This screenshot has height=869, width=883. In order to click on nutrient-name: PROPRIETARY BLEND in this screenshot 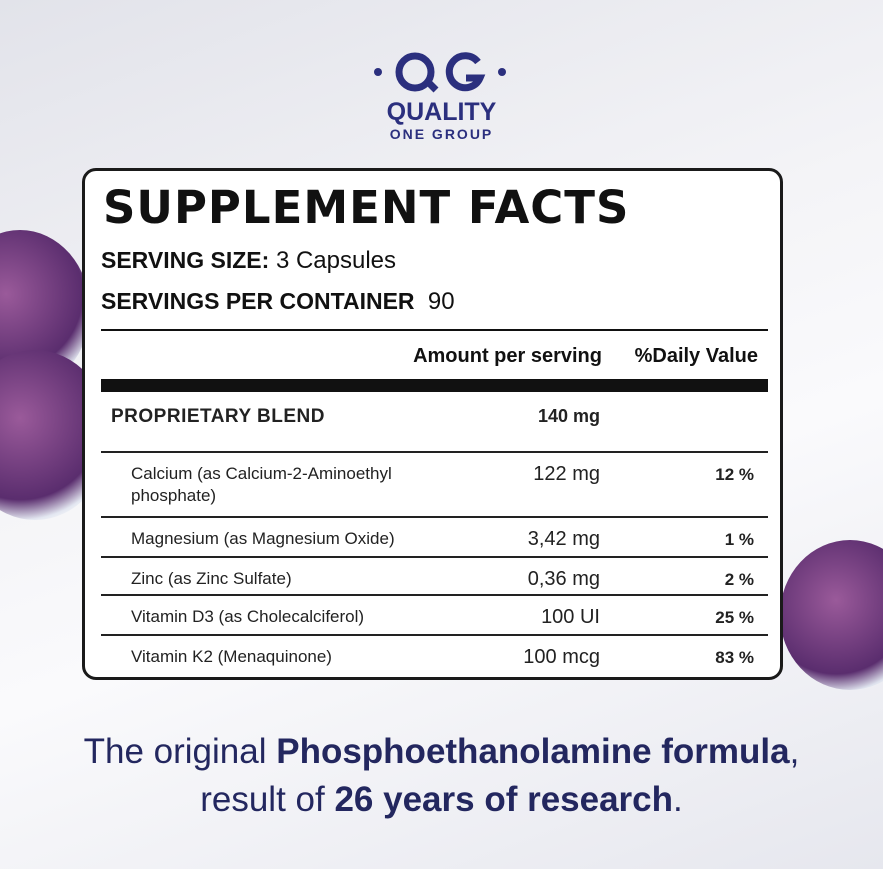, I will do `click(218, 416)`.